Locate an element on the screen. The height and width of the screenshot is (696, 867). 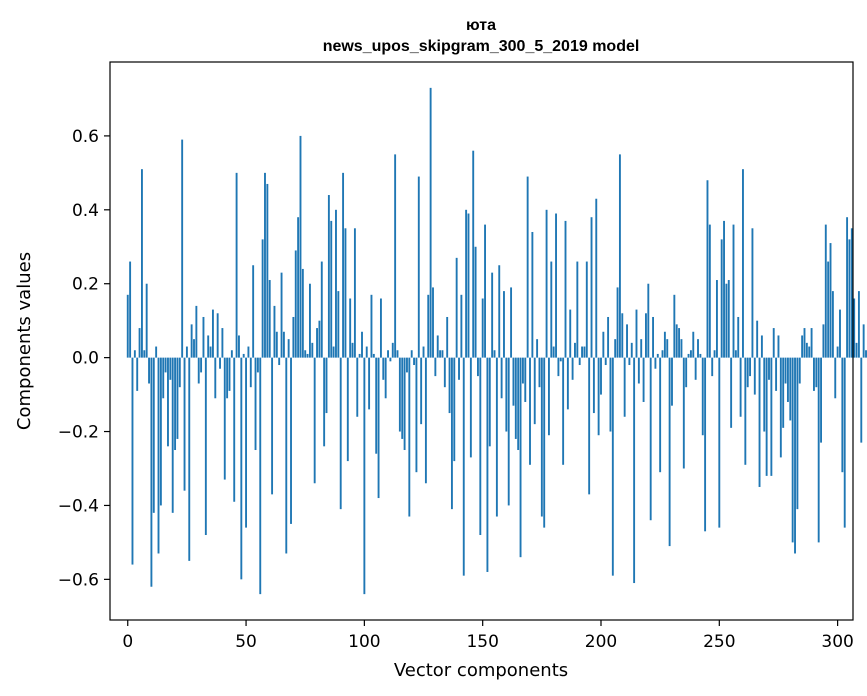
y-axis-label: Components values is located at coordinates (24, 341).